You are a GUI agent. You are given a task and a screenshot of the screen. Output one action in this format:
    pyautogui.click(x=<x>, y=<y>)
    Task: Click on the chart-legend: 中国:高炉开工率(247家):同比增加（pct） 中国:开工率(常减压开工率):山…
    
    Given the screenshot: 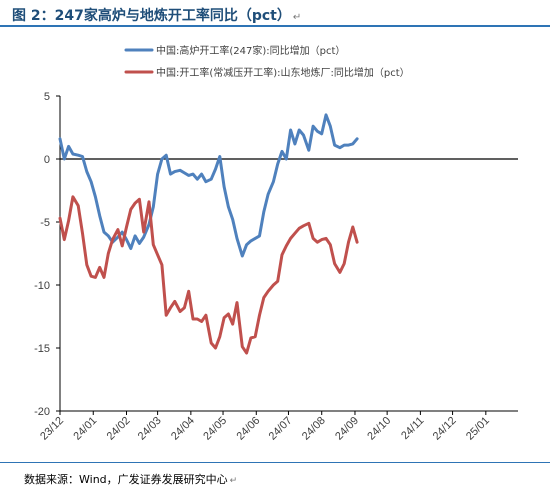 What is the action you would take?
    pyautogui.click(x=267, y=61)
    